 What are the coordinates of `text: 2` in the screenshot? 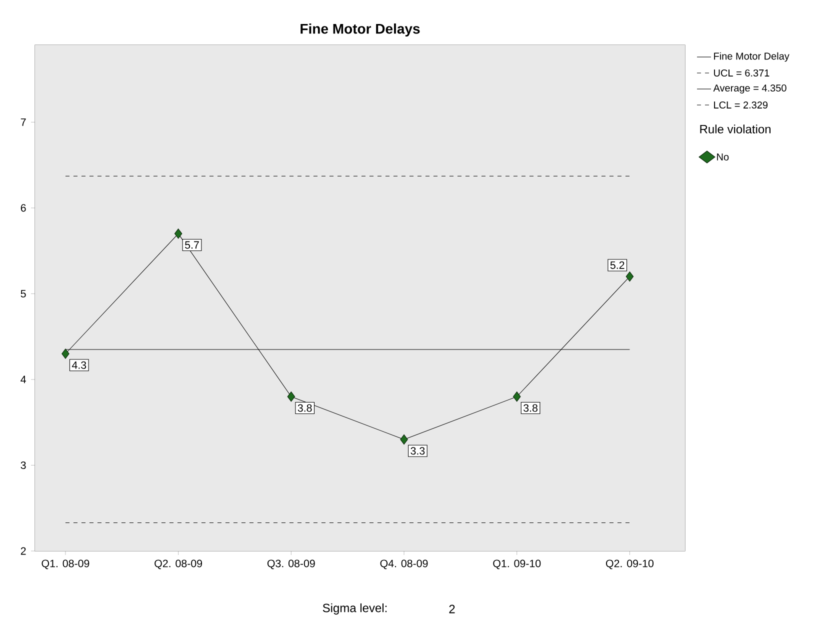 It's located at (452, 609).